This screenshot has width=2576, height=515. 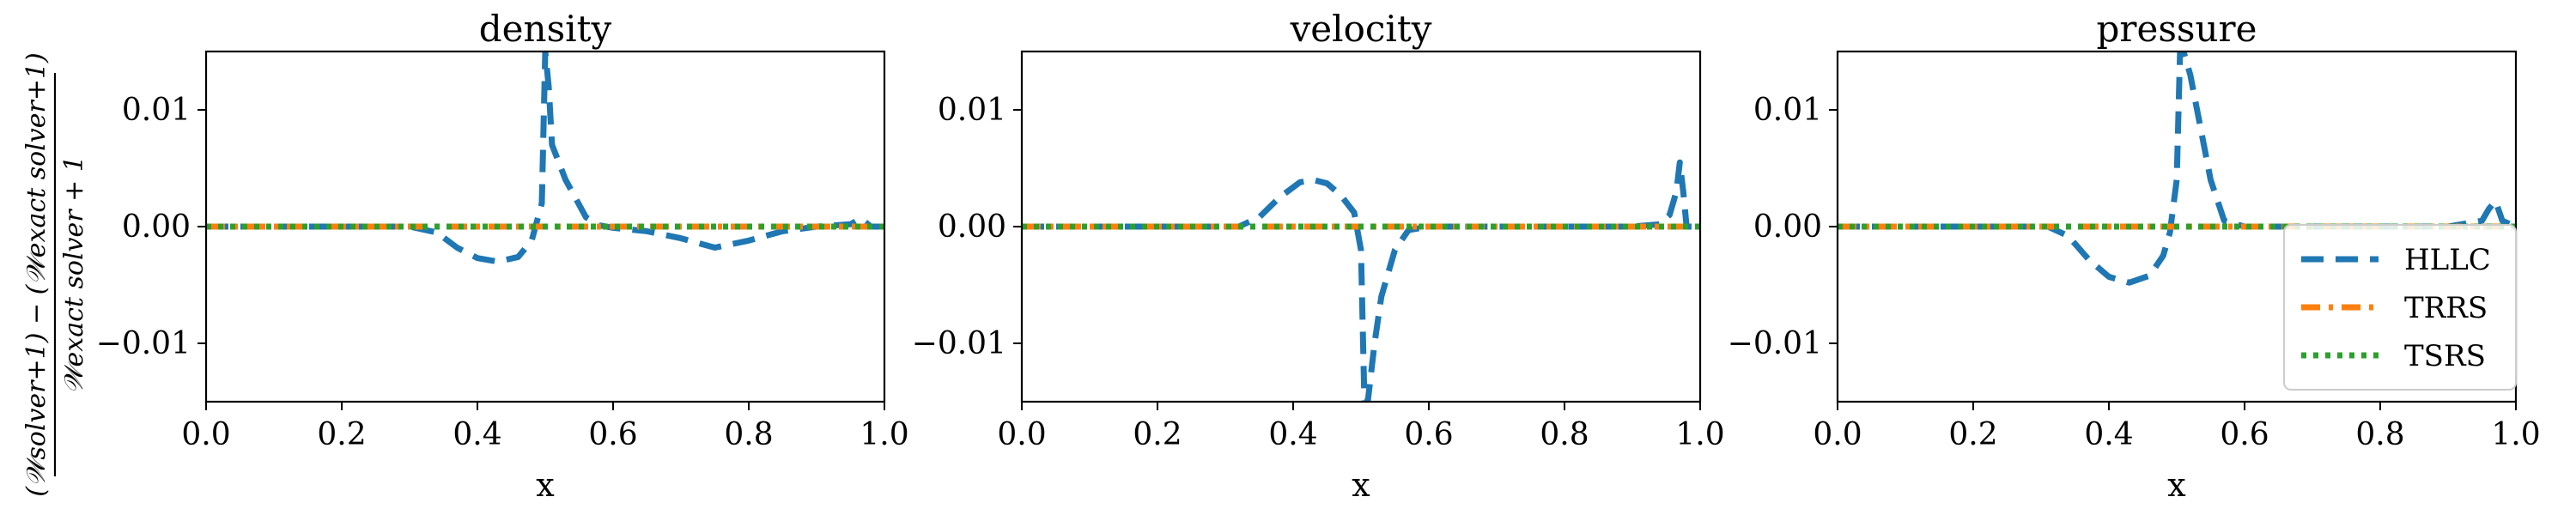 What do you see at coordinates (2396, 308) in the screenshot?
I see `legend-rows: HLLC TRRS TSRS` at bounding box center [2396, 308].